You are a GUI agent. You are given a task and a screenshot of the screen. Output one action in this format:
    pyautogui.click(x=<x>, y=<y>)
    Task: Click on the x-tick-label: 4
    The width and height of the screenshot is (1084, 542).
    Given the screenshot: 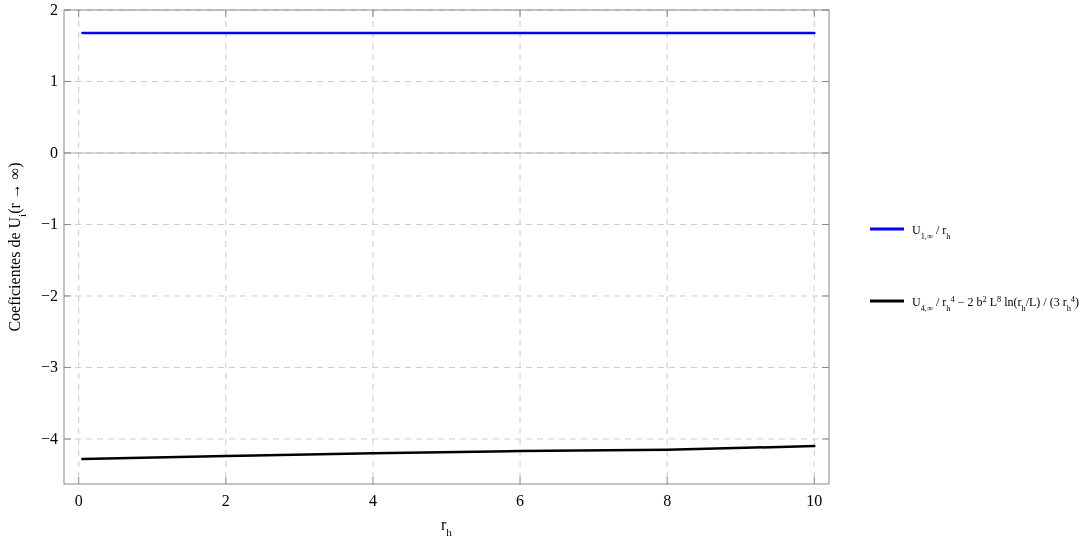 What is the action you would take?
    pyautogui.click(x=372, y=500)
    